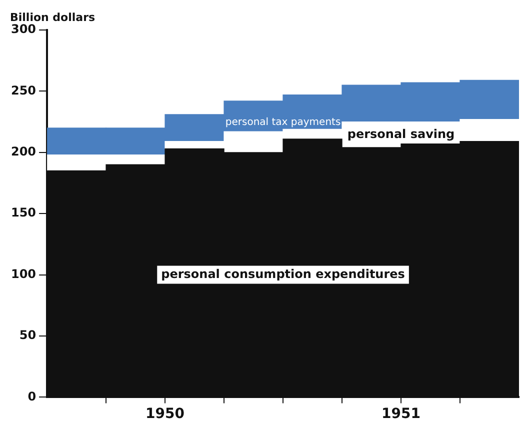 The height and width of the screenshot is (434, 529). Describe the element at coordinates (23, 213) in the screenshot. I see `y-tick-label: 150` at that location.